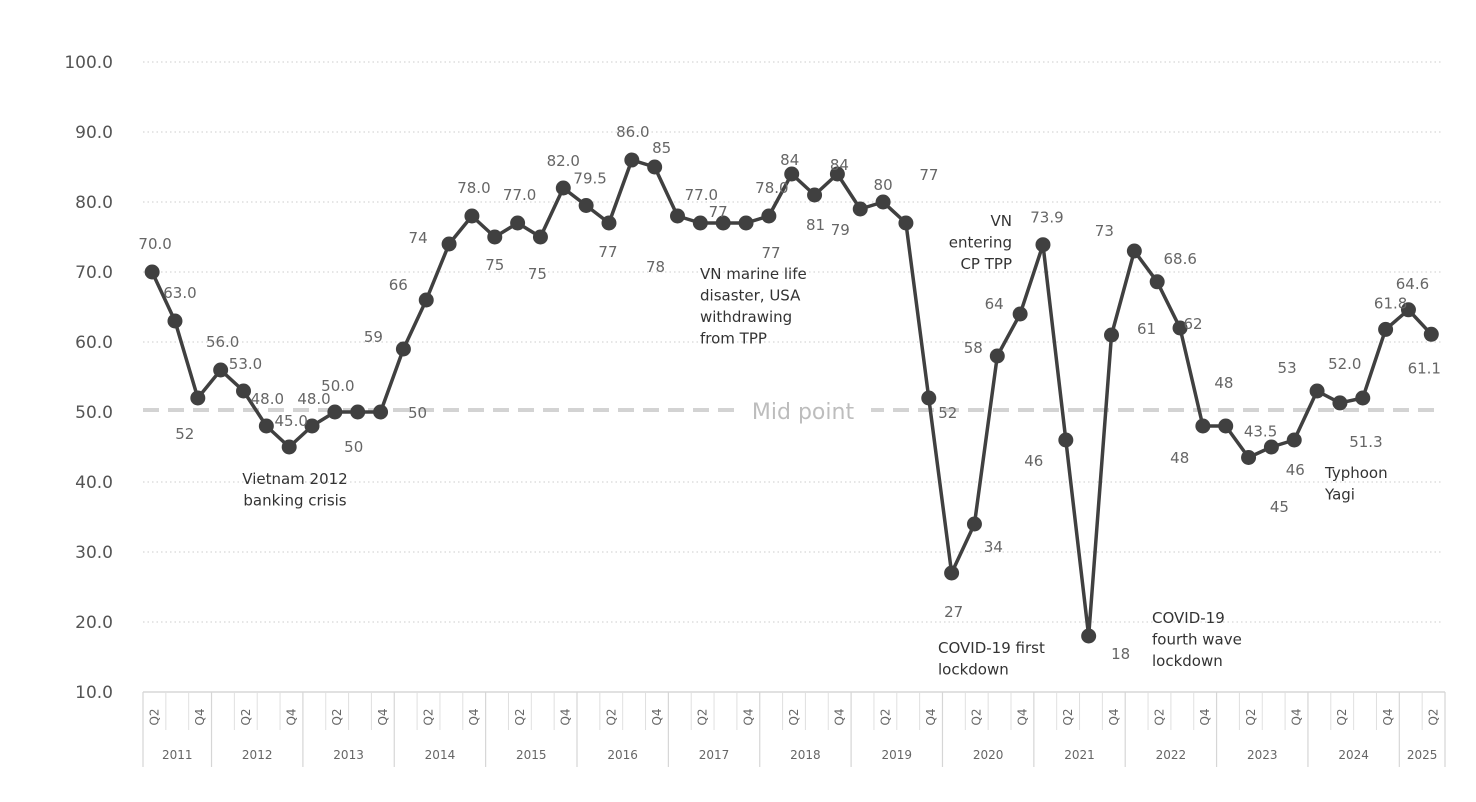 The height and width of the screenshot is (802, 1476). What do you see at coordinates (991, 648) in the screenshot?
I see `annotation-line: COVID-19 first` at bounding box center [991, 648].